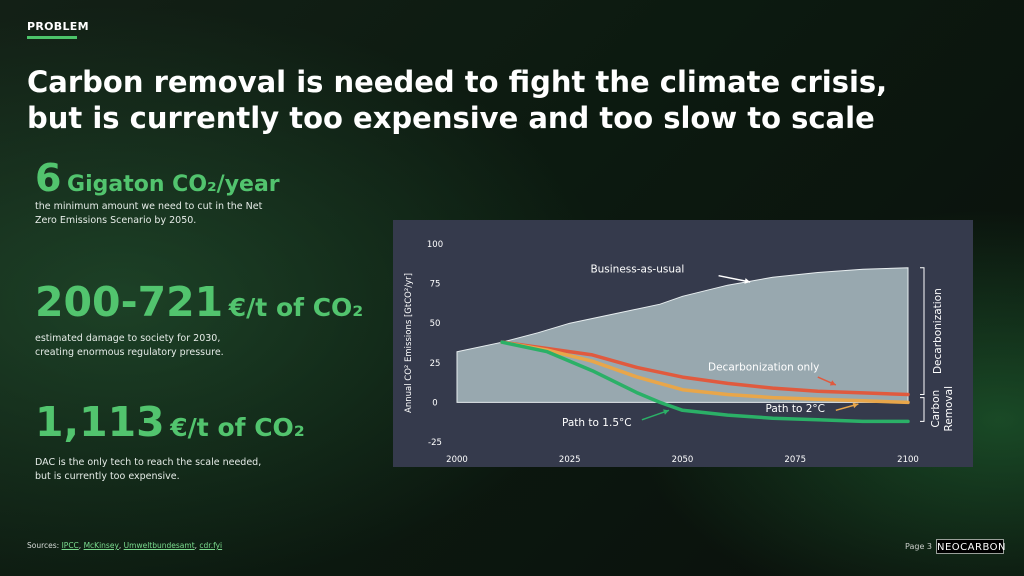 The width and height of the screenshot is (1024, 576). What do you see at coordinates (435, 443) in the screenshot?
I see `y-tick-label: -25` at bounding box center [435, 443].